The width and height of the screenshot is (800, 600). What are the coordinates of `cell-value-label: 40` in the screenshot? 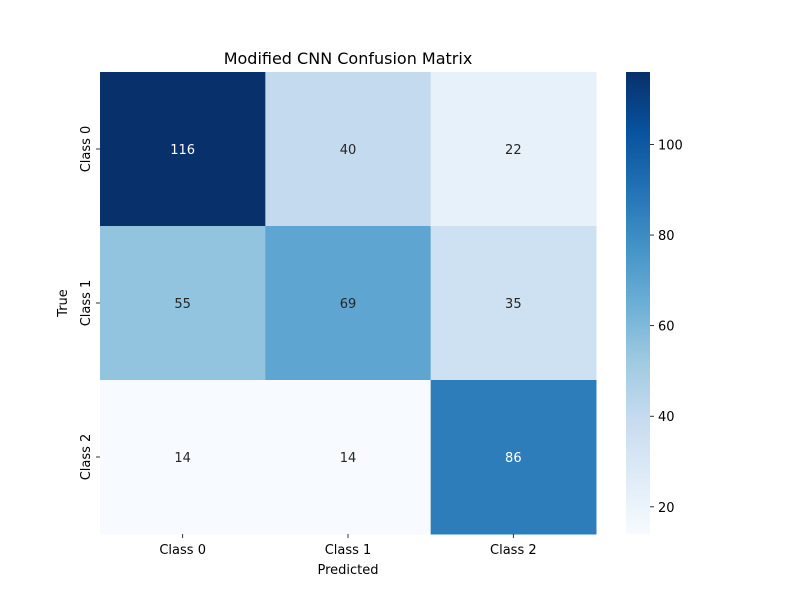 It's located at (348, 150).